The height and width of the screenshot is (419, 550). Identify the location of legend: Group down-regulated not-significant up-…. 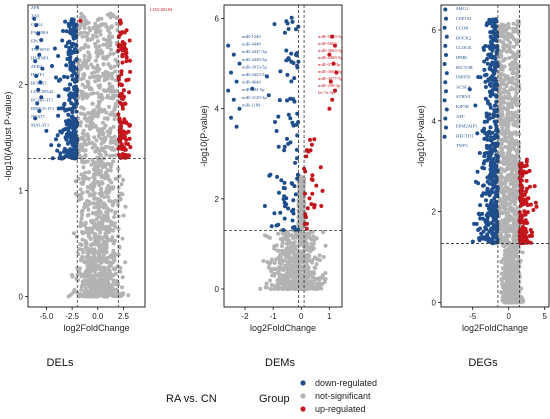
(318, 396).